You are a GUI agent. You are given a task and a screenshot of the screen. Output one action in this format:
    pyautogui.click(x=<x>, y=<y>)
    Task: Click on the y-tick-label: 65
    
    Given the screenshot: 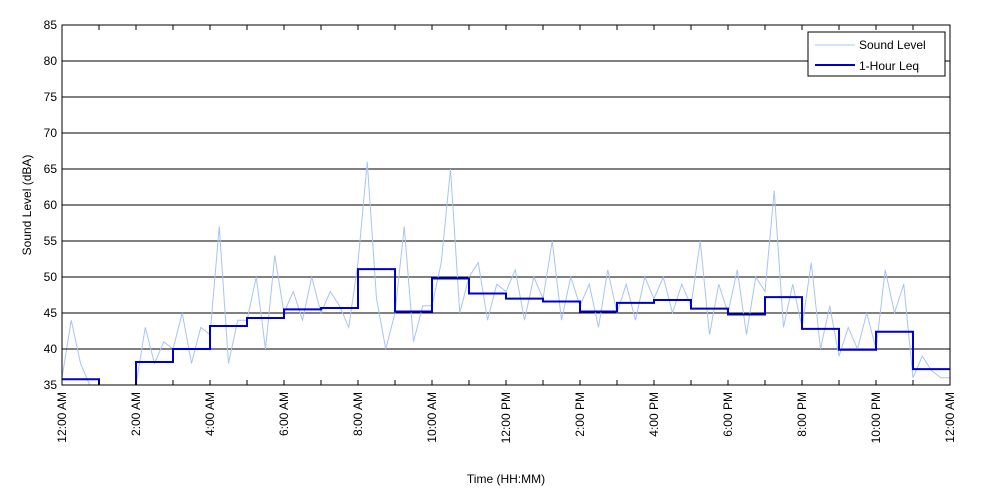 What is the action you would take?
    pyautogui.click(x=51, y=169)
    